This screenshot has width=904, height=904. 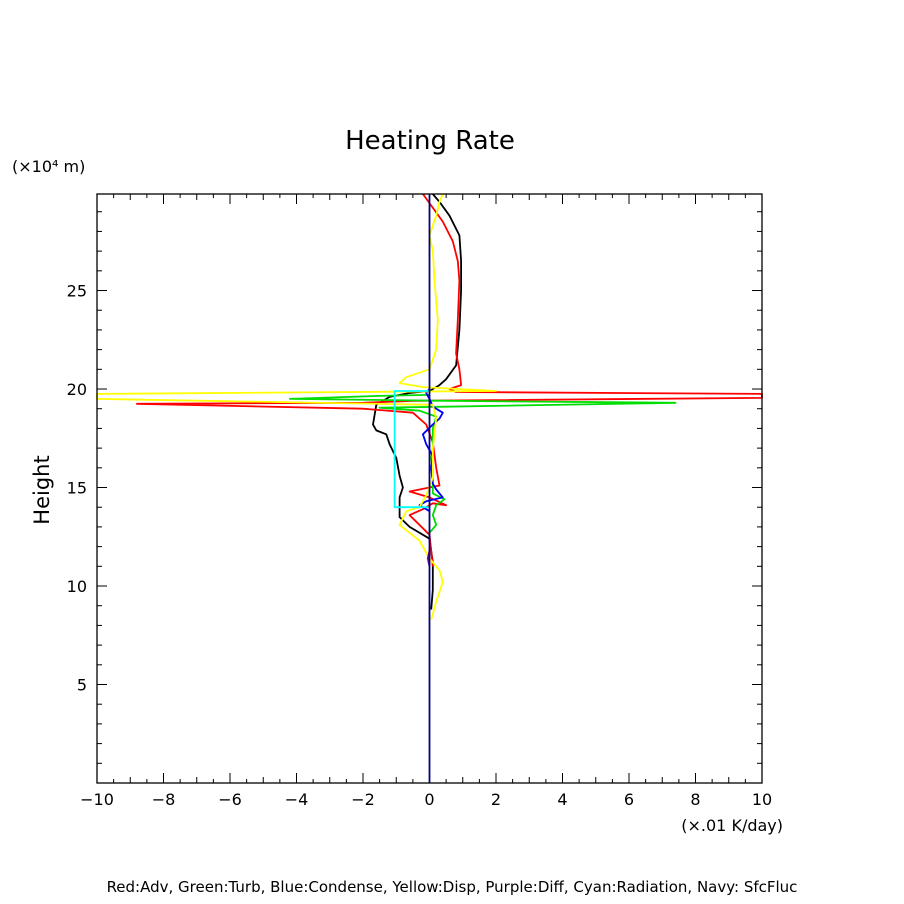 What do you see at coordinates (97, 799) in the screenshot?
I see `x-tick-label: −10` at bounding box center [97, 799].